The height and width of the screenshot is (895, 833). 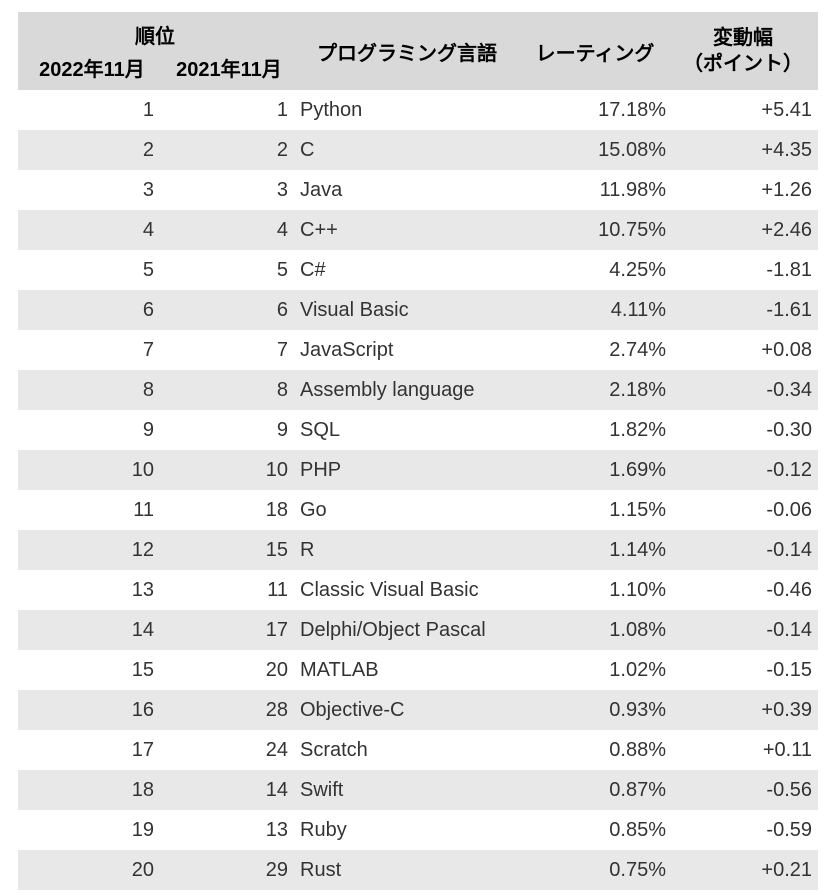 I want to click on rating-cell: 1.02%, so click(x=595, y=670).